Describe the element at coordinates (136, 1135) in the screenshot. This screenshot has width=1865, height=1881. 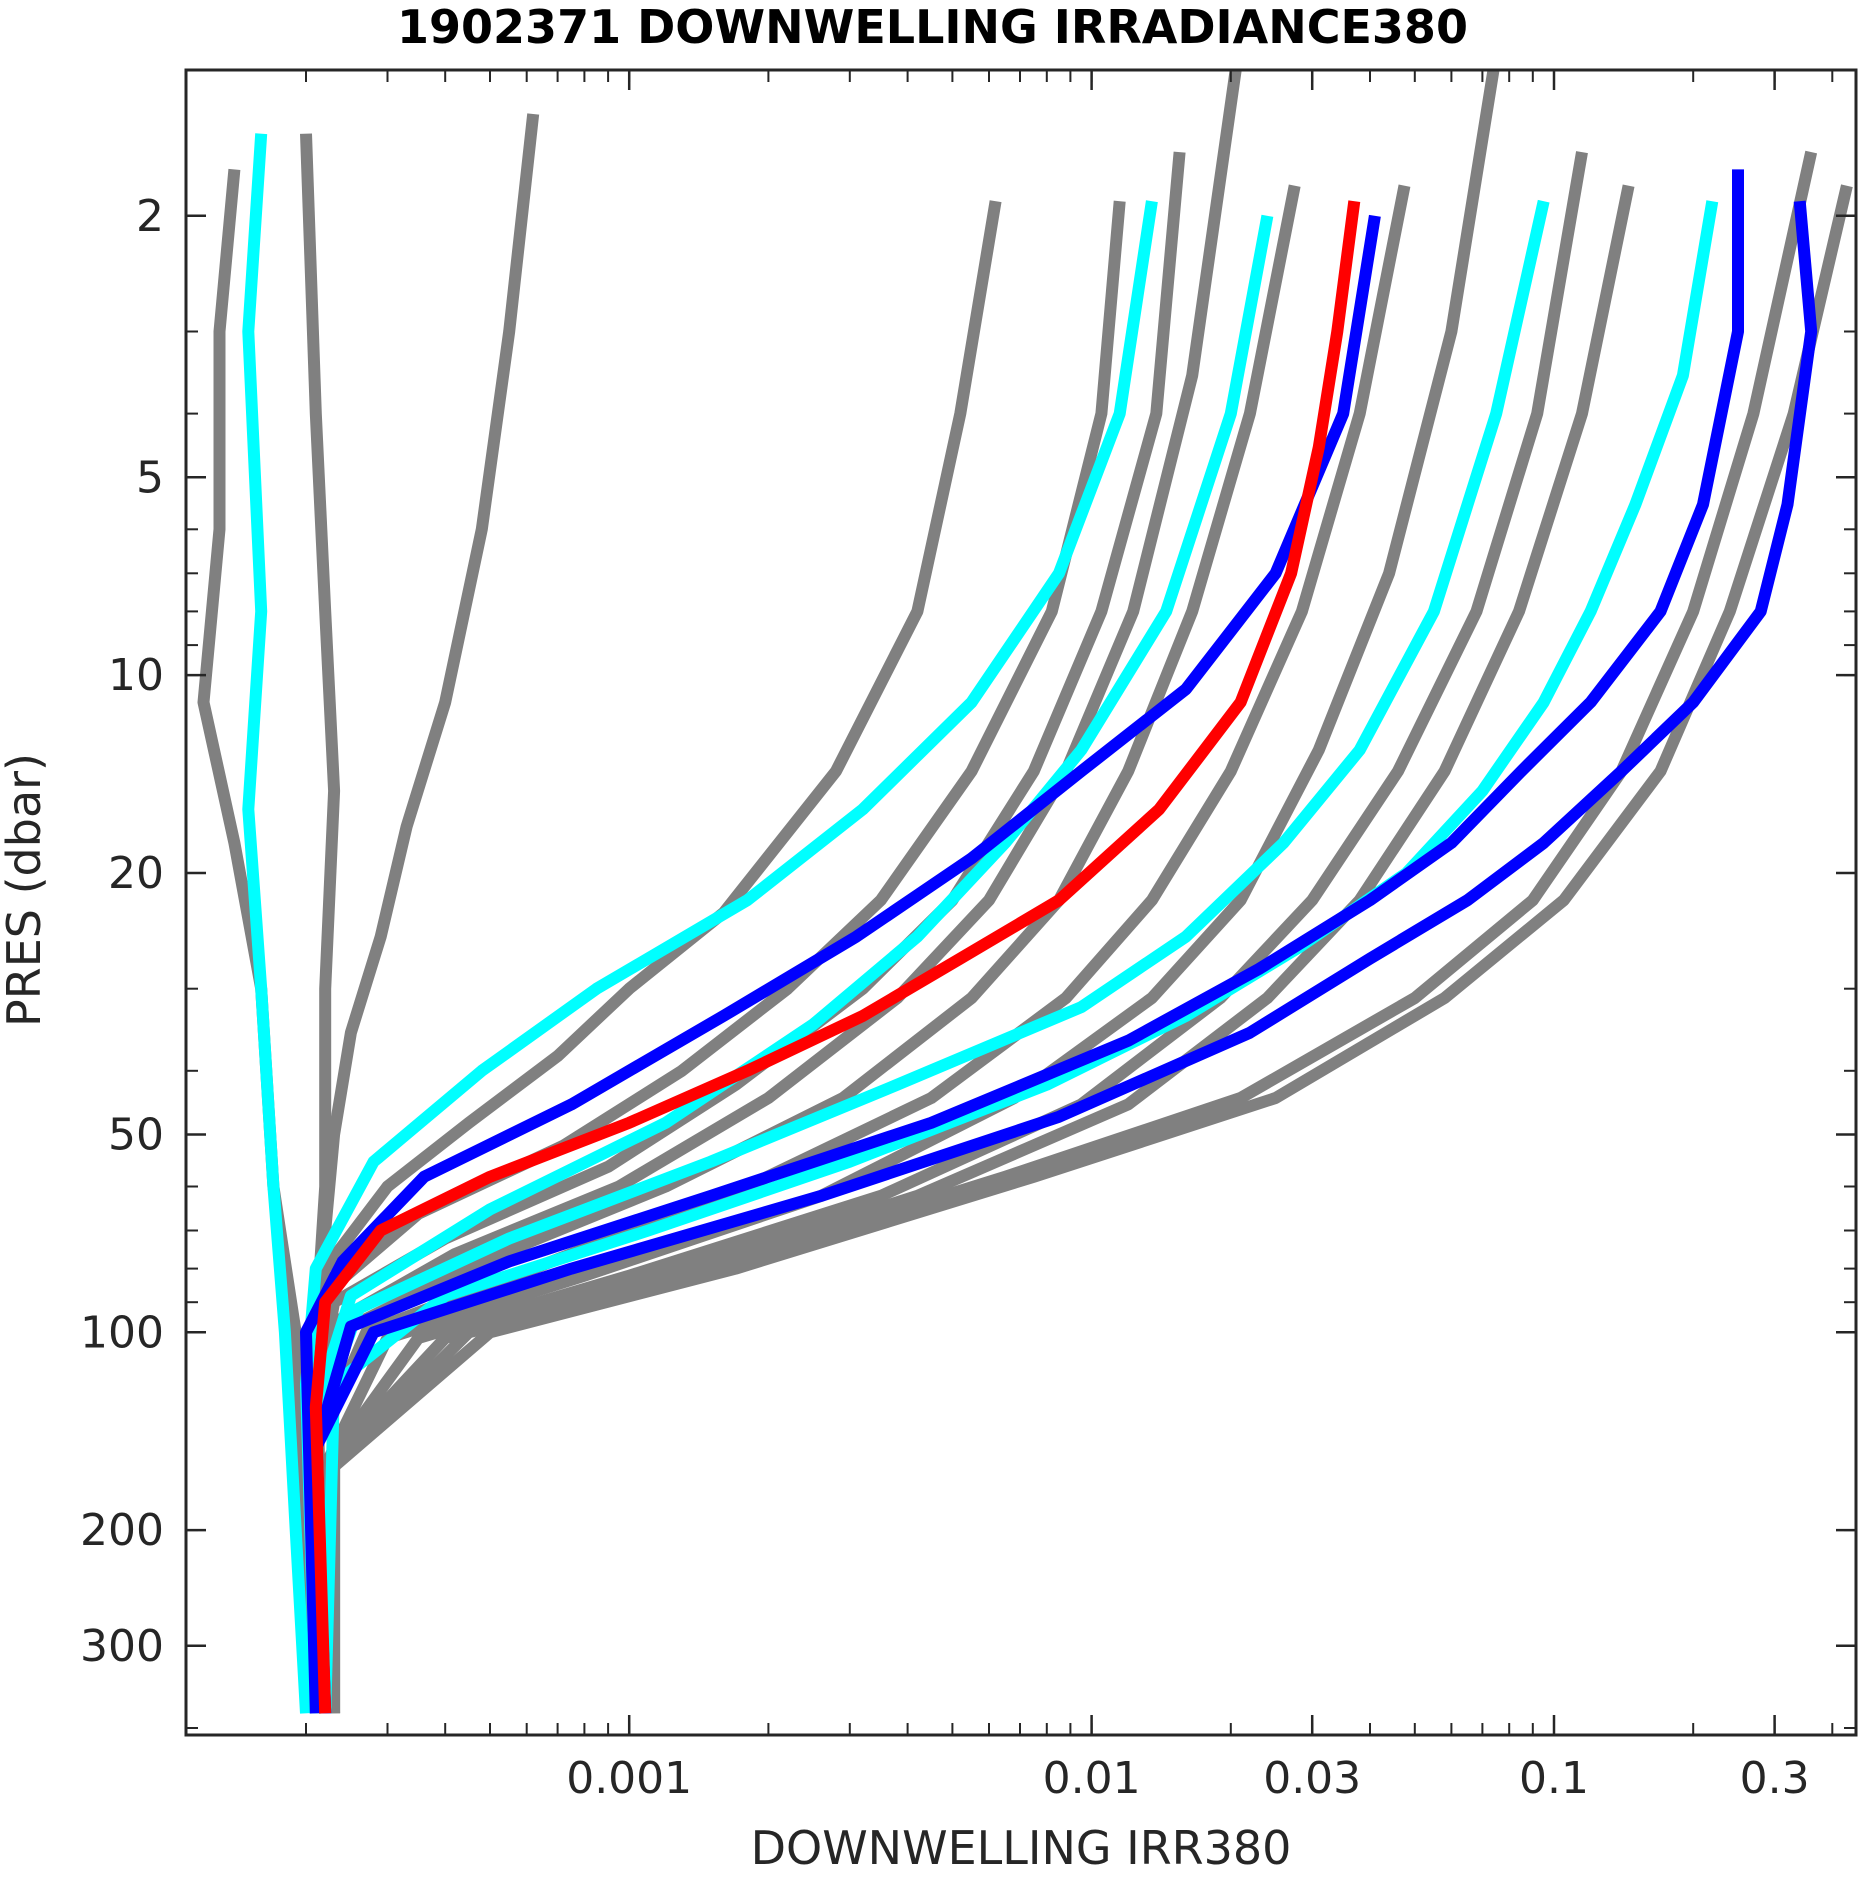
I see `y-tick-label: 50` at that location.